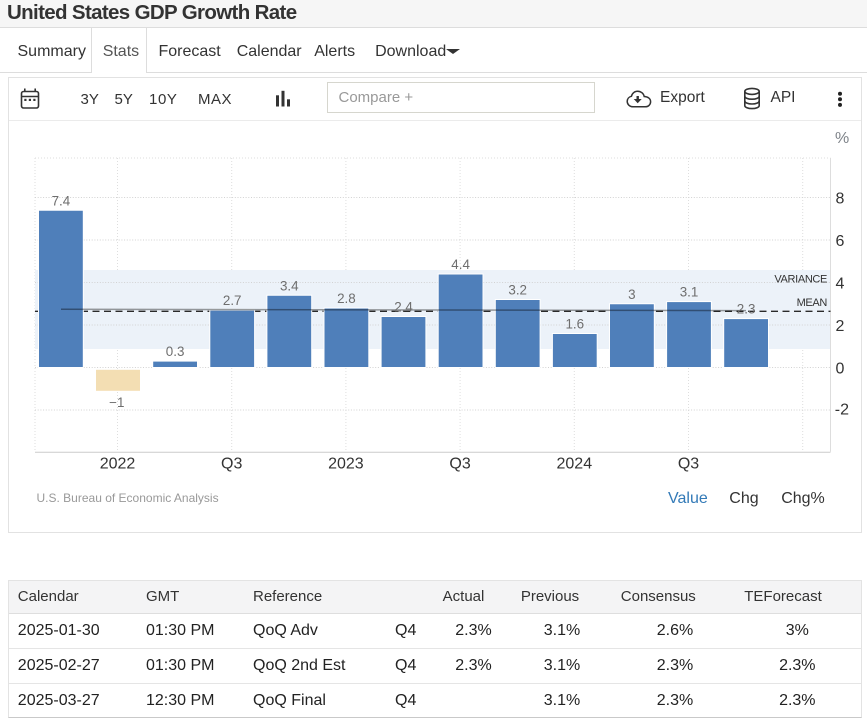  Describe the element at coordinates (116, 402) in the screenshot. I see `svg-text: −1` at that location.